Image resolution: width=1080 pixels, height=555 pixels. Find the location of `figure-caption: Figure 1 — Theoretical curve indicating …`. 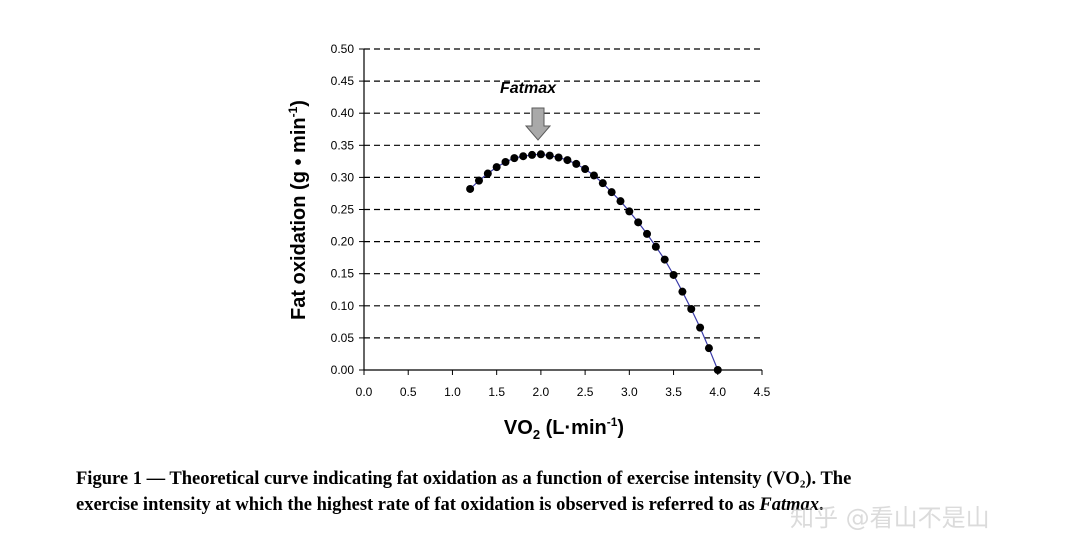

figure-caption: Figure 1 — Theoretical curve indicating … is located at coordinates (556, 492).